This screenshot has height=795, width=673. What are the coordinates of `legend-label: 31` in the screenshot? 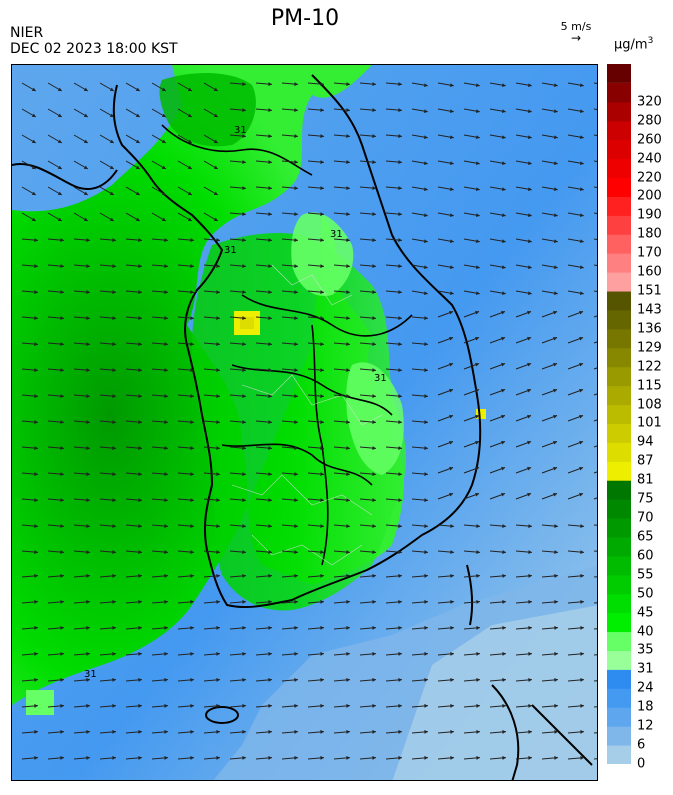 It's located at (645, 669).